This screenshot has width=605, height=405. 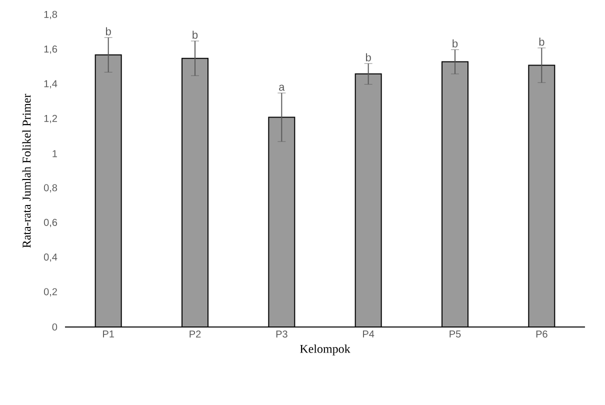 I want to click on y-tick-label: 1,2, so click(x=50, y=119).